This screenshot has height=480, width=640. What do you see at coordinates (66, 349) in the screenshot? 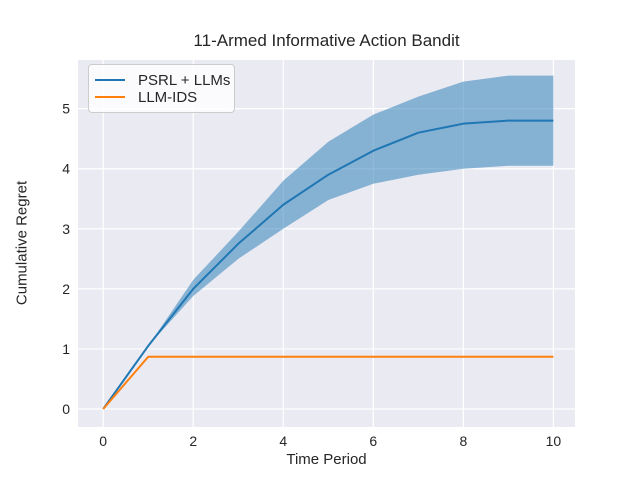
I see `y-tick-label: 1` at bounding box center [66, 349].